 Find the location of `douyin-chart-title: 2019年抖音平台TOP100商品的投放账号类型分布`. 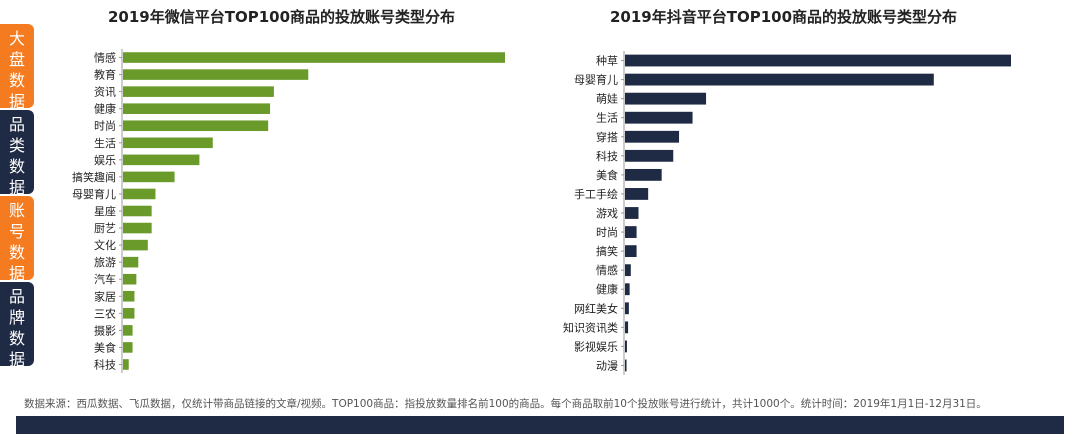

douyin-chart-title: 2019年抖音平台TOP100商品的投放账号类型分布 is located at coordinates (784, 17).